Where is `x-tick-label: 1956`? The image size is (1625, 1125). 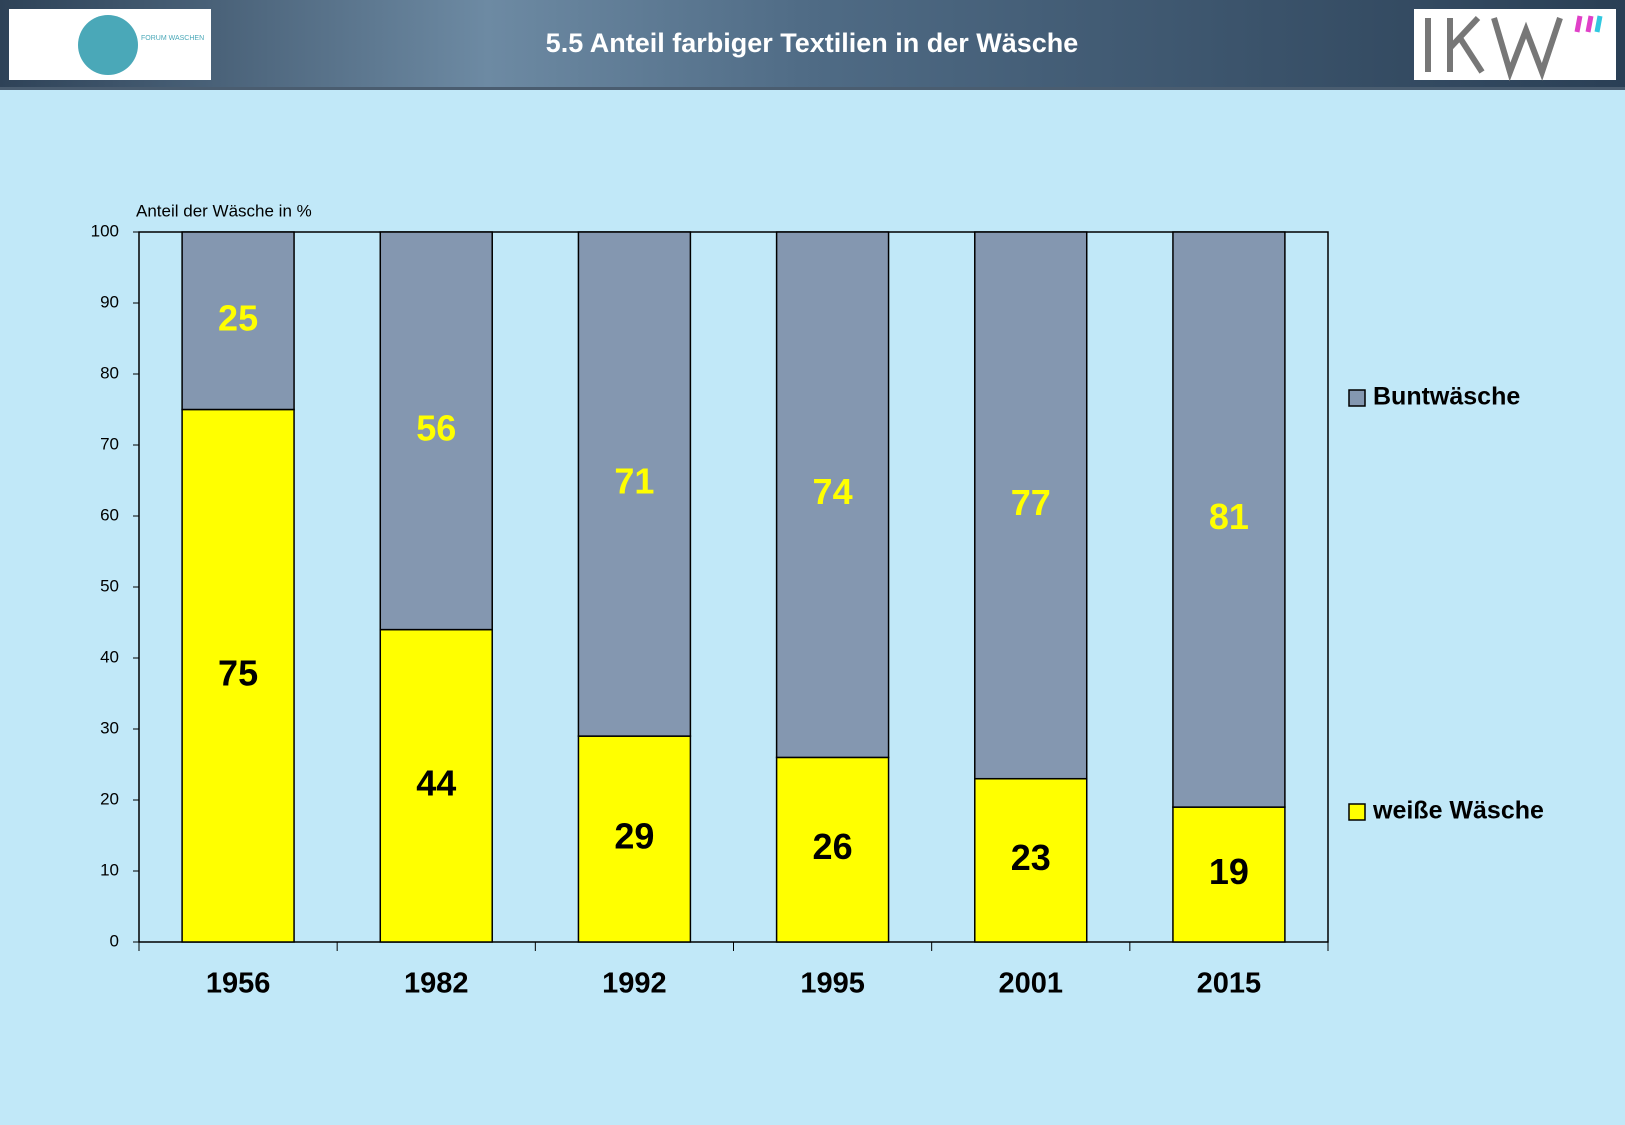
x-tick-label: 1956 is located at coordinates (238, 984).